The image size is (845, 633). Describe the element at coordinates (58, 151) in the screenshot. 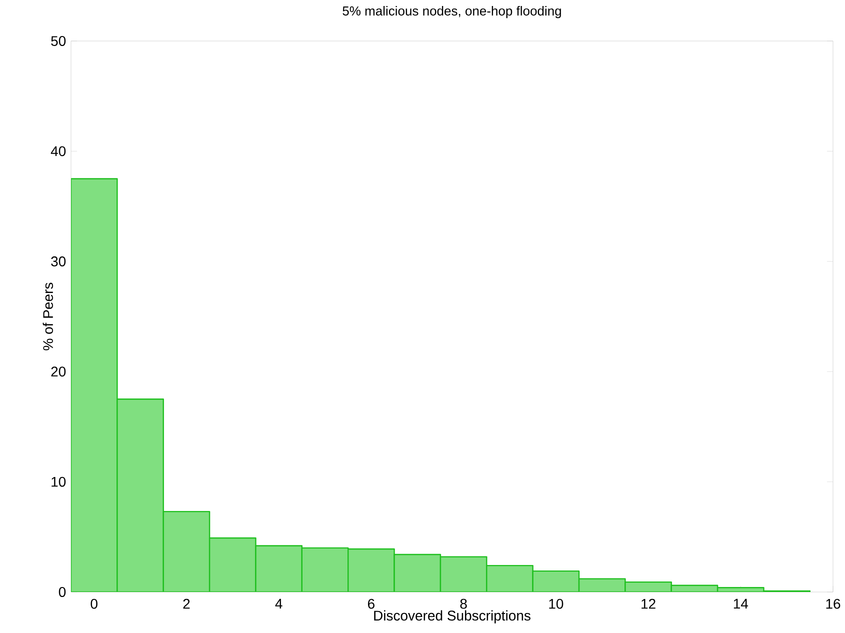

I see `y-tick-label: 40` at that location.